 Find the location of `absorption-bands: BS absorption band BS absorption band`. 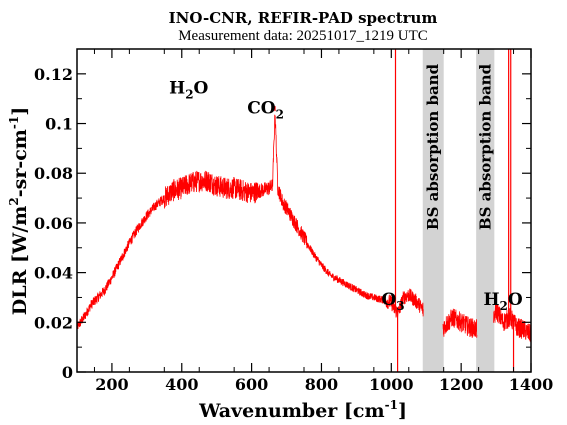

absorption-bands: BS absorption band BS absorption band is located at coordinates (458, 210).